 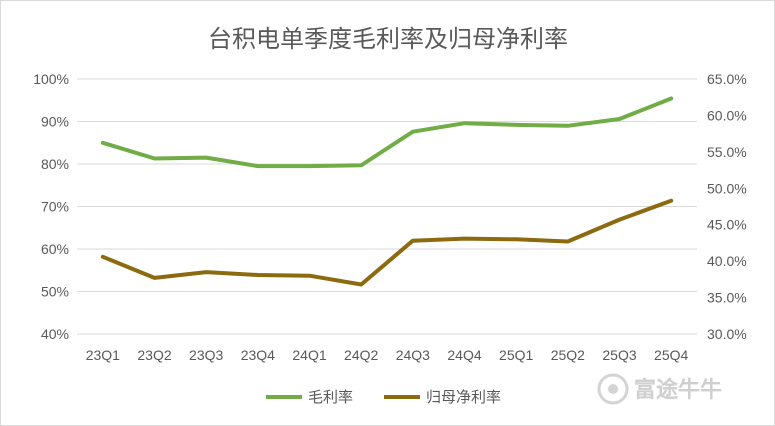 What do you see at coordinates (413, 355) in the screenshot?
I see `x-tick-label: 24Q3` at bounding box center [413, 355].